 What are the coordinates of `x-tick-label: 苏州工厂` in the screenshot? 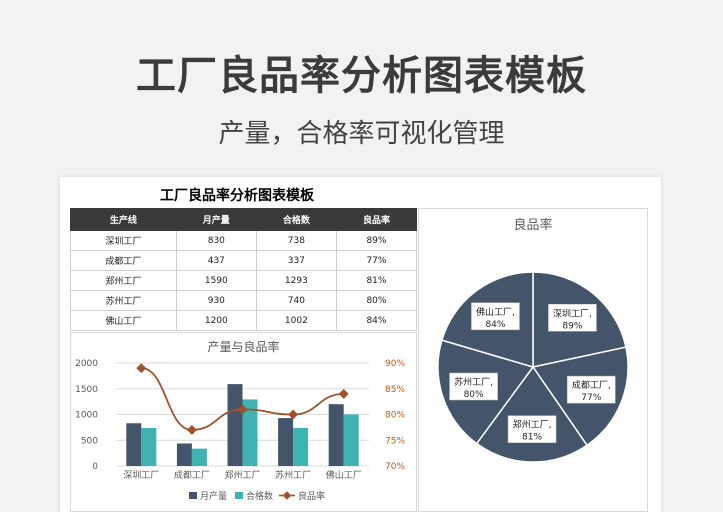 It's located at (293, 475).